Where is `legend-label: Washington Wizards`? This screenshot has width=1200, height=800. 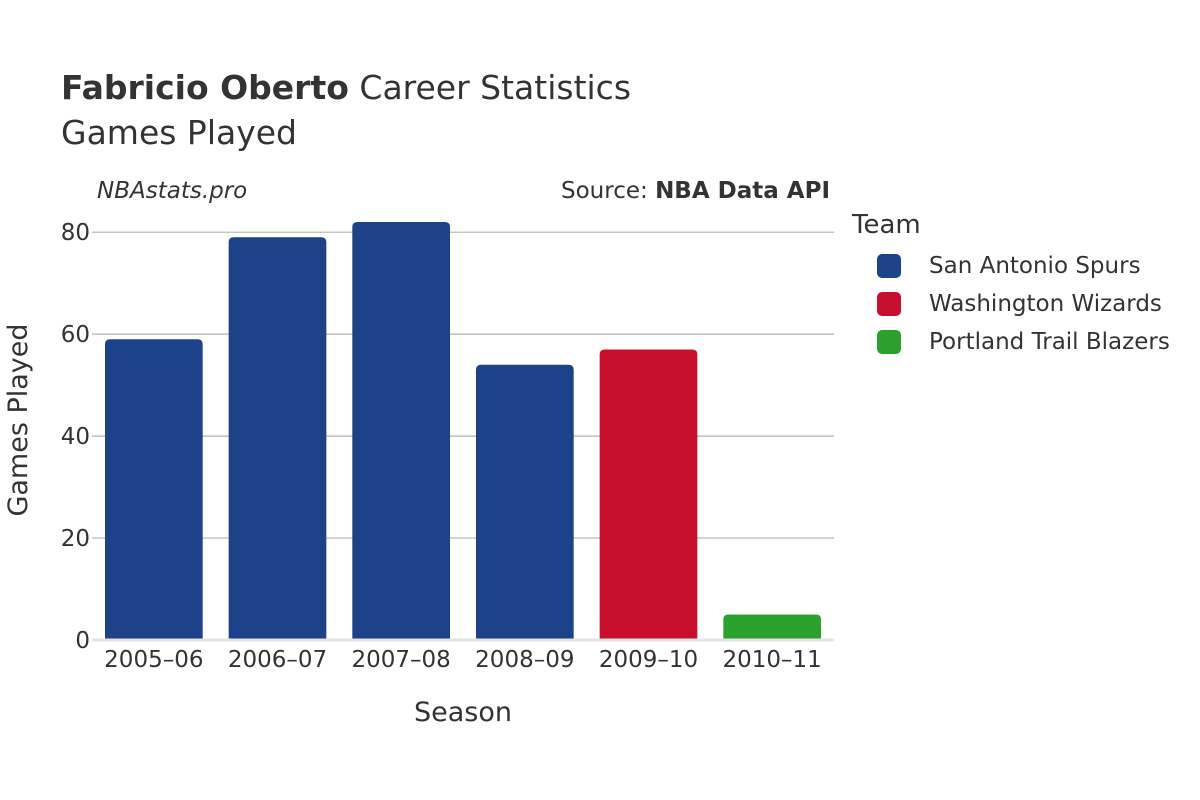 legend-label: Washington Wizards is located at coordinates (1045, 304).